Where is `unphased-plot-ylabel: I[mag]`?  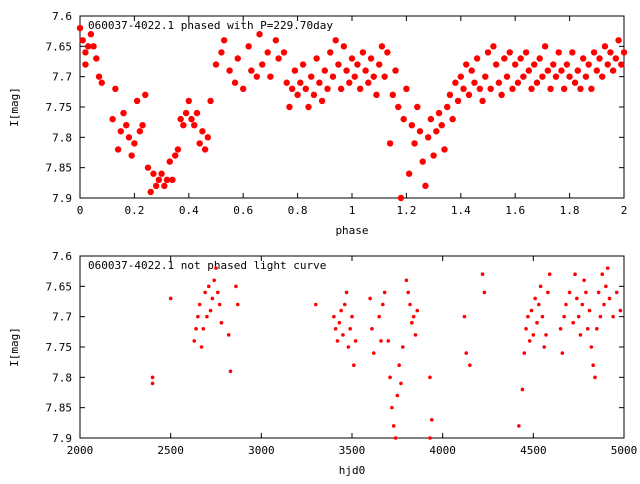
unphased-plot-ylabel: I[mag] is located at coordinates (14, 347).